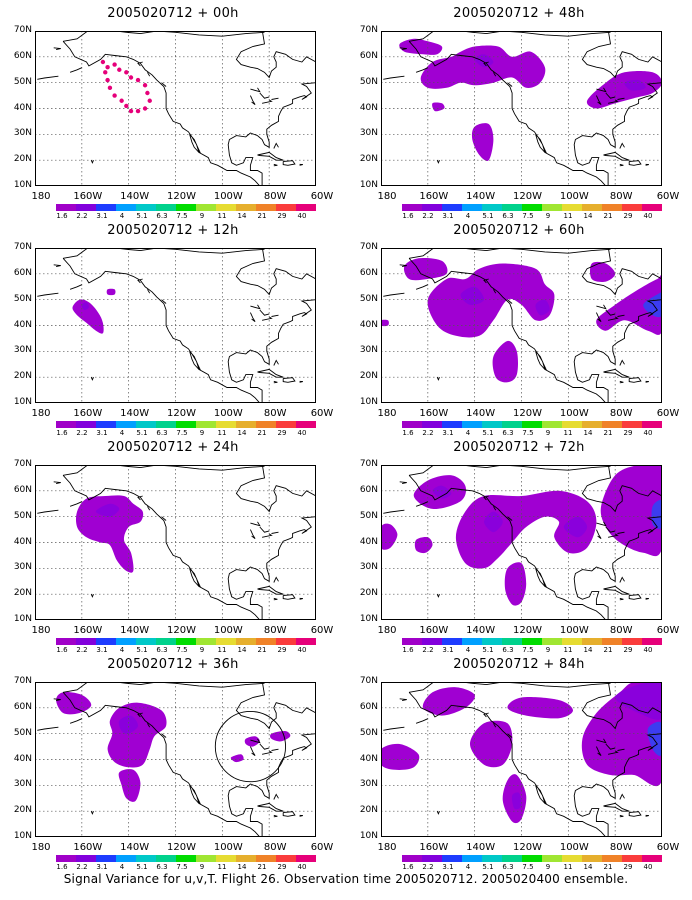 The width and height of the screenshot is (692, 900). Describe the element at coordinates (182, 650) in the screenshot. I see `colorbar-label: 7.5` at that location.